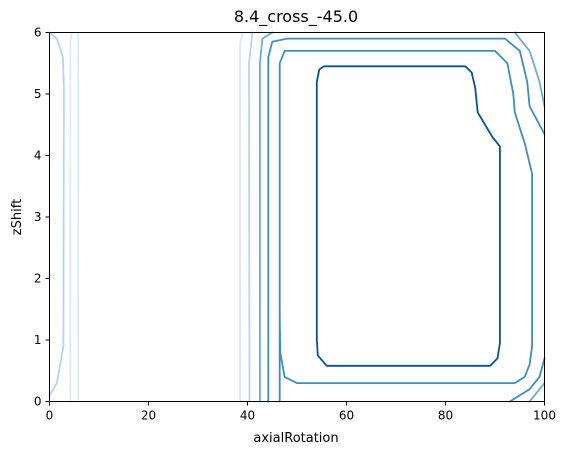 This screenshot has height=454, width=567. I want to click on x-tick-label: 60, so click(346, 416).